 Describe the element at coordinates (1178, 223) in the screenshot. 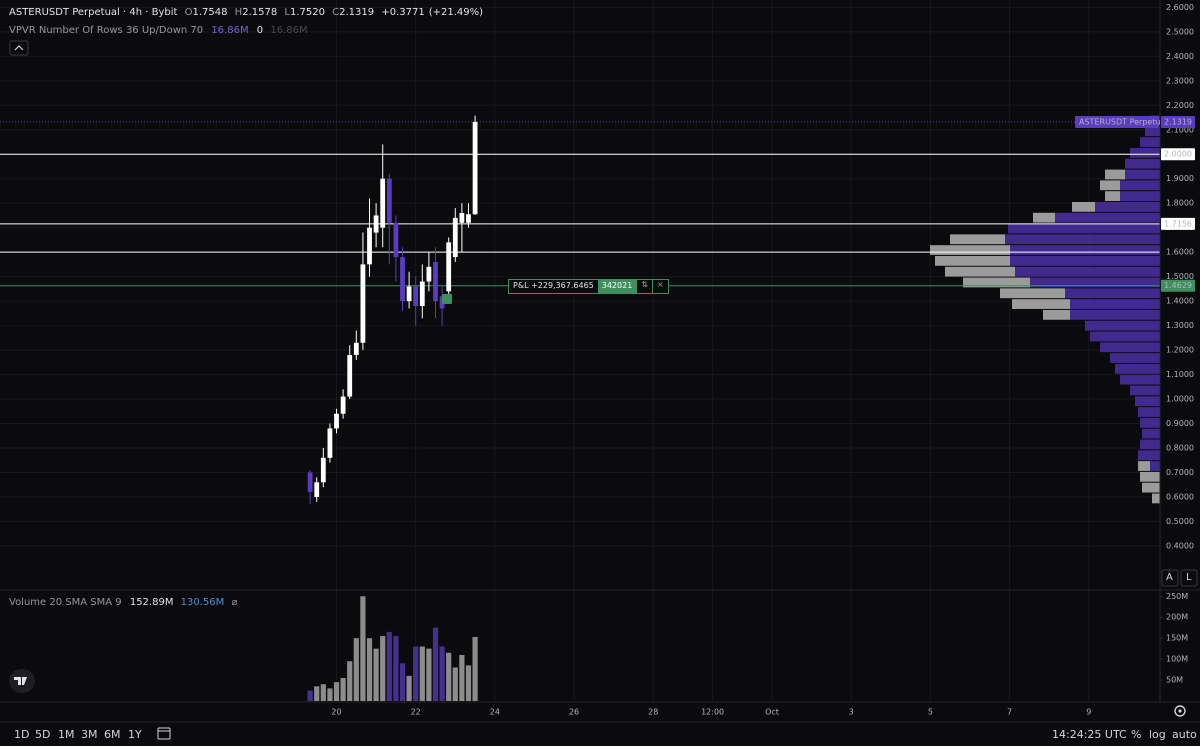

I see `price-tag-label: 1.7156` at that location.